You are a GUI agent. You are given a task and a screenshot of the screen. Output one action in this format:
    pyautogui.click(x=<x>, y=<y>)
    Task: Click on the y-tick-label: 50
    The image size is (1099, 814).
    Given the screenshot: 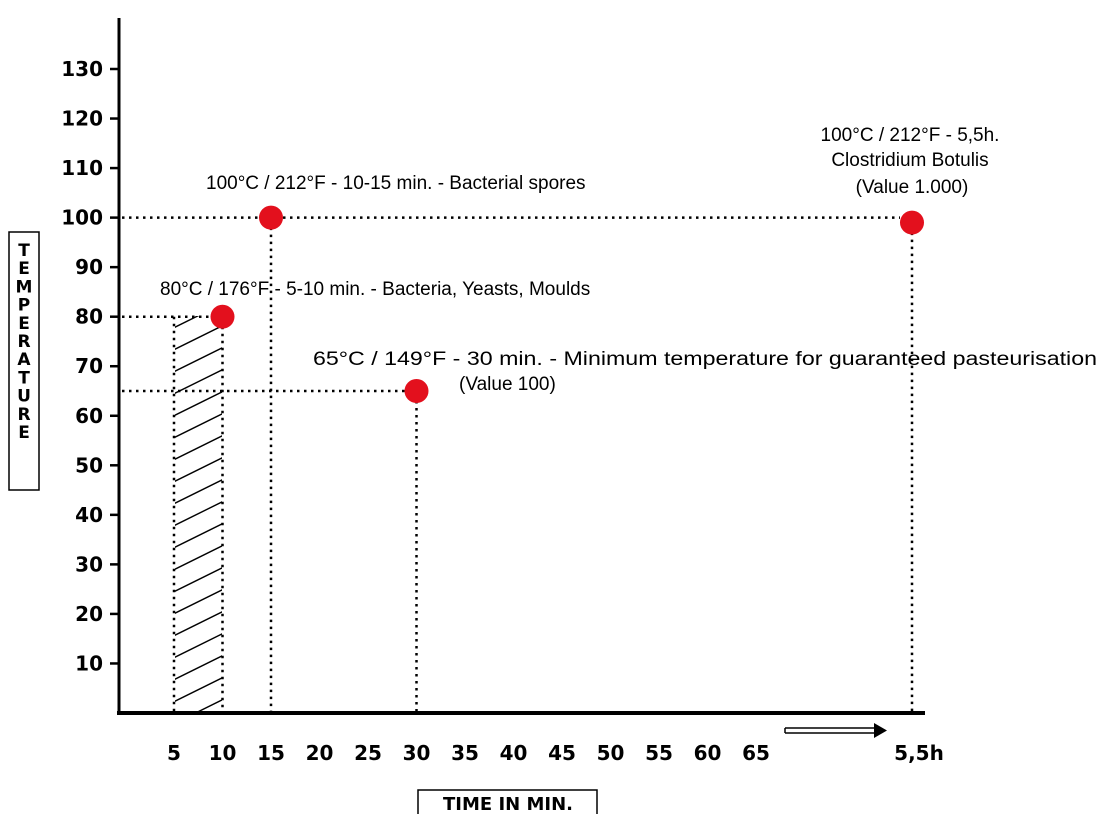 What is the action you would take?
    pyautogui.click(x=89, y=465)
    